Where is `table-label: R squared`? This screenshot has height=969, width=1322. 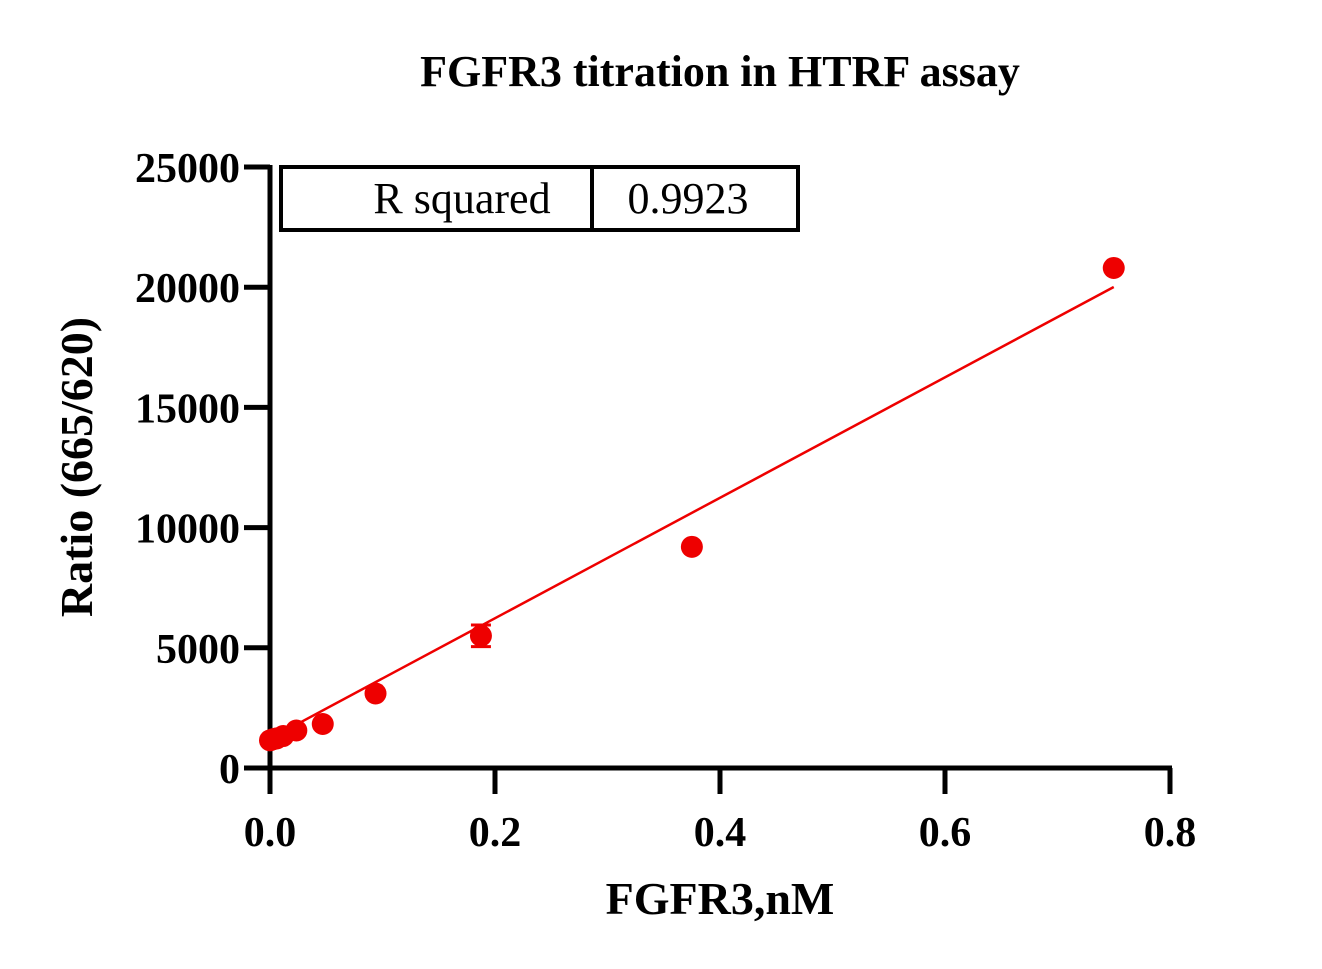 table-label: R squared is located at coordinates (461, 198).